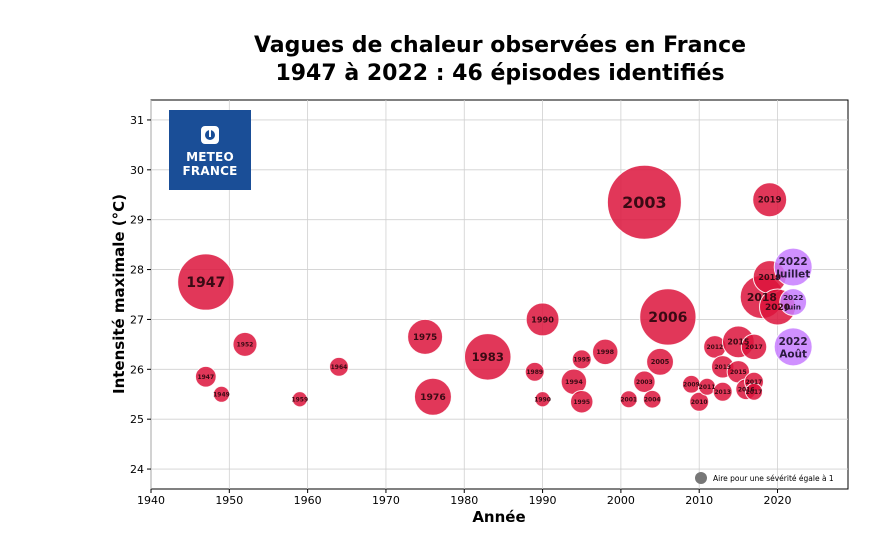  What do you see at coordinates (137, 469) in the screenshot?
I see `y-tick-label: 24` at bounding box center [137, 469].